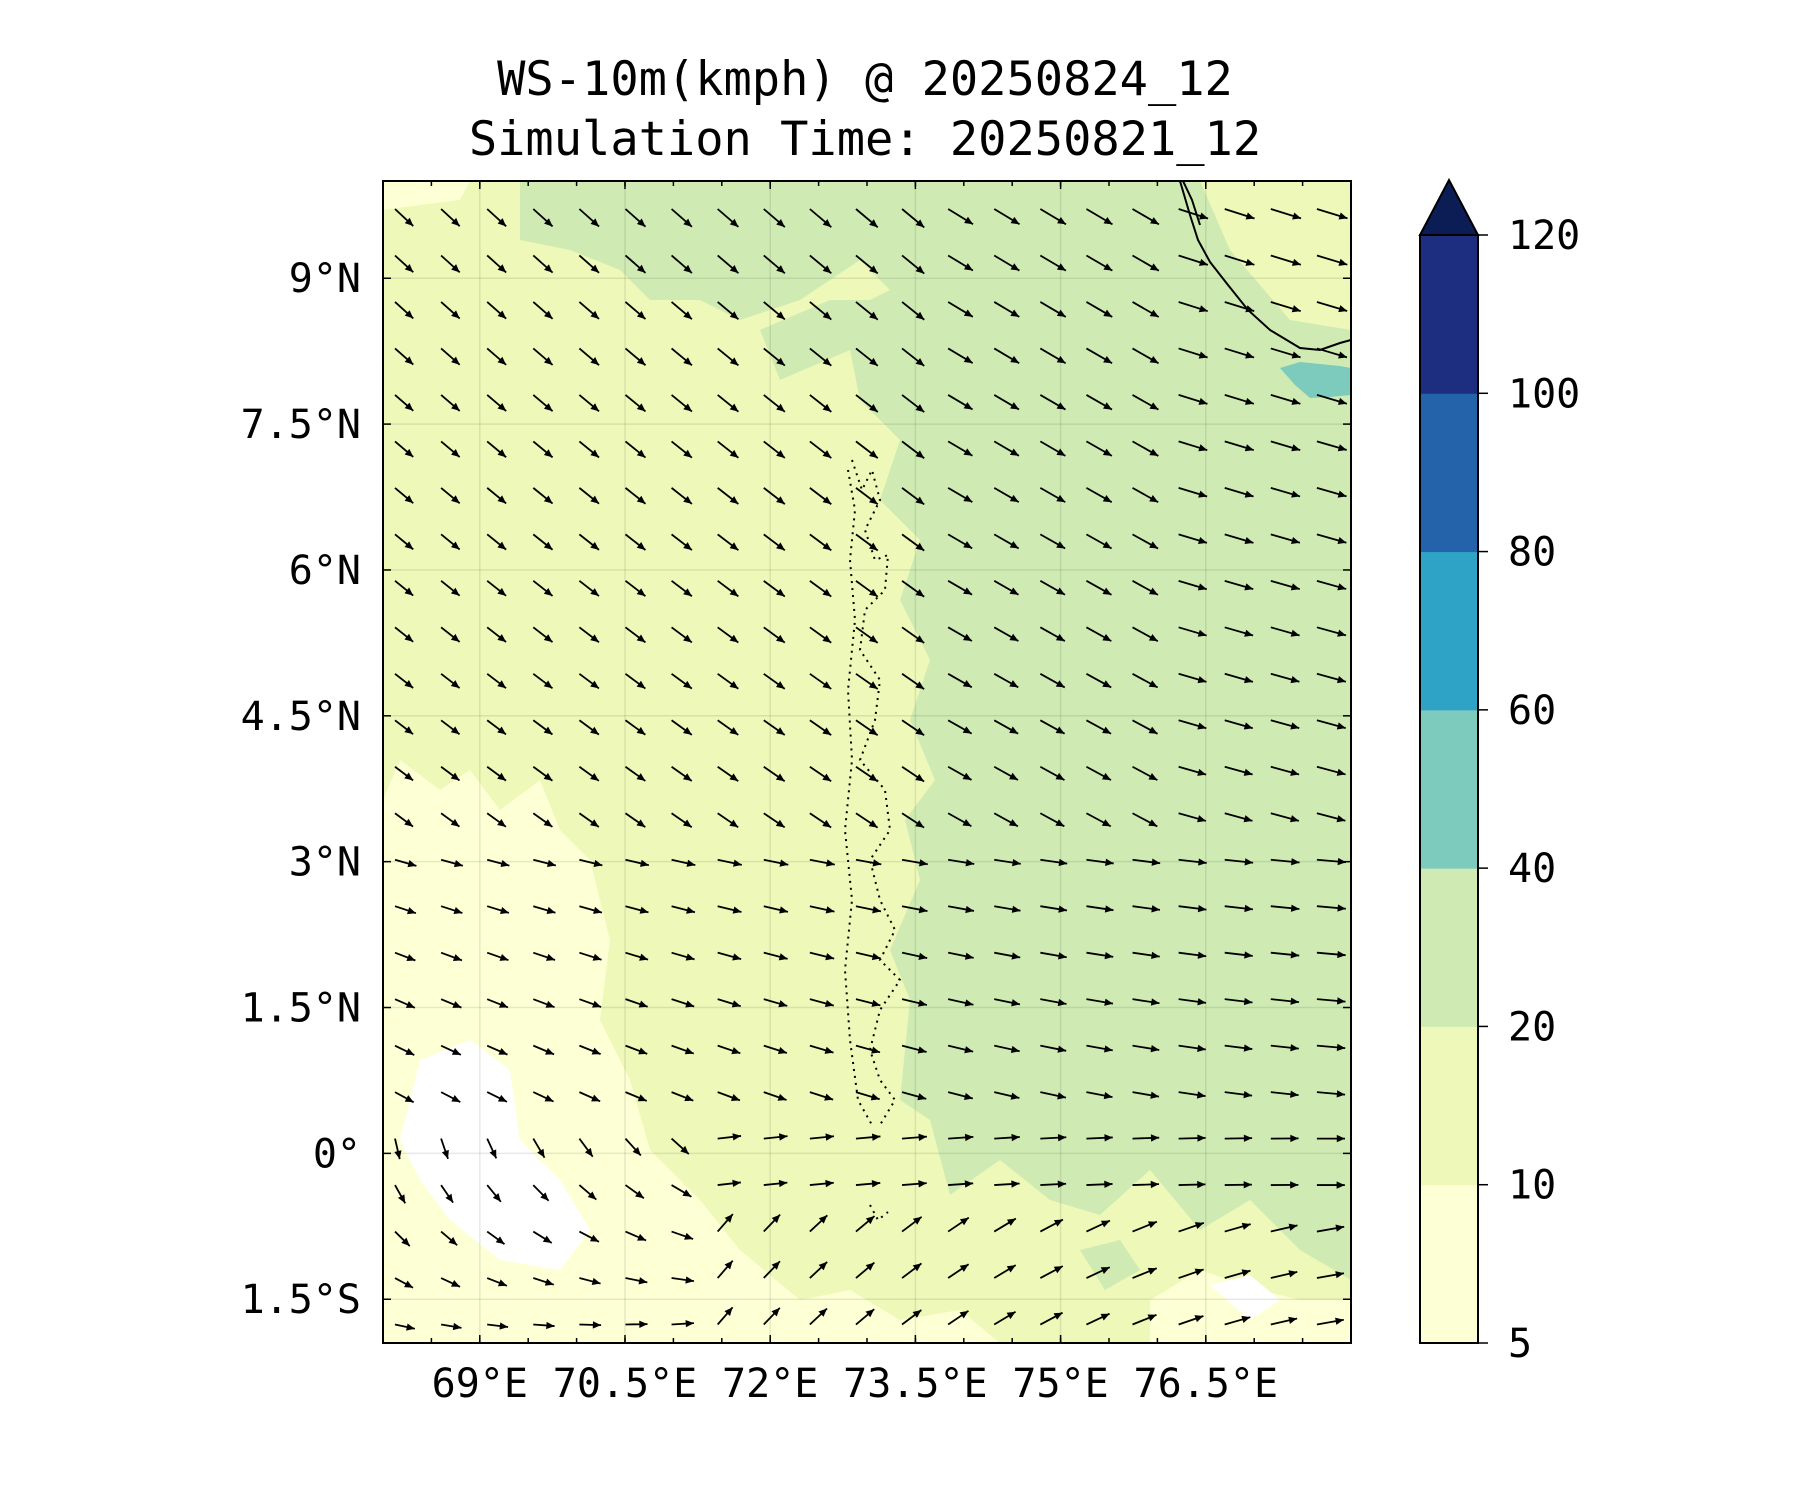 The width and height of the screenshot is (1800, 1500). Describe the element at coordinates (876, 792) in the screenshot. I see `island-chain` at that location.